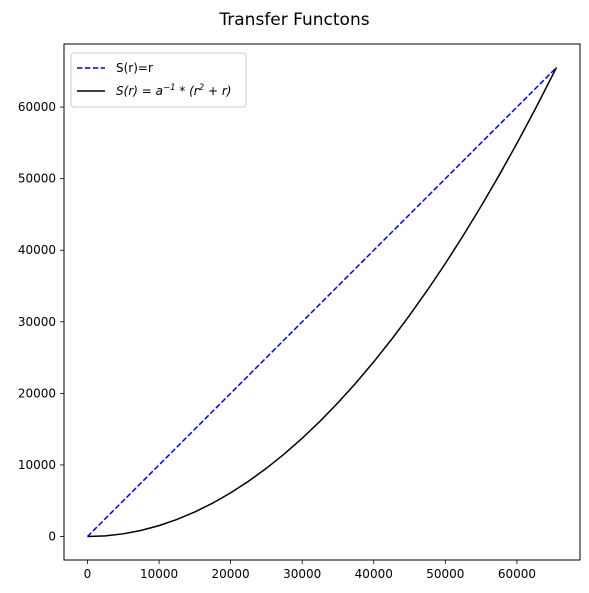 The image size is (589, 593). I want to click on x-tick-label: 60000, so click(517, 574).